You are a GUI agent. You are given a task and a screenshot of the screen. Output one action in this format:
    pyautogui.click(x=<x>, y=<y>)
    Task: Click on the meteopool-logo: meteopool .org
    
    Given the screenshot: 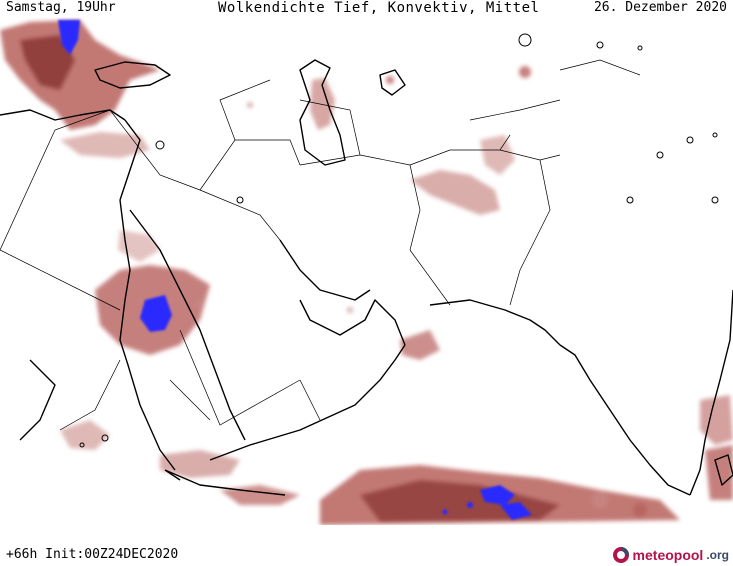 What is the action you would take?
    pyautogui.click(x=670, y=555)
    